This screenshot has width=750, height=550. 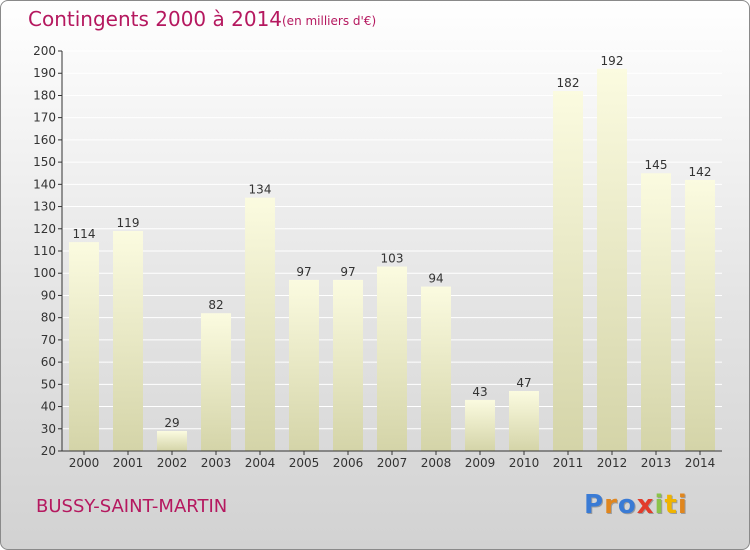 I want to click on x-tick-label: 2008, so click(x=436, y=463).